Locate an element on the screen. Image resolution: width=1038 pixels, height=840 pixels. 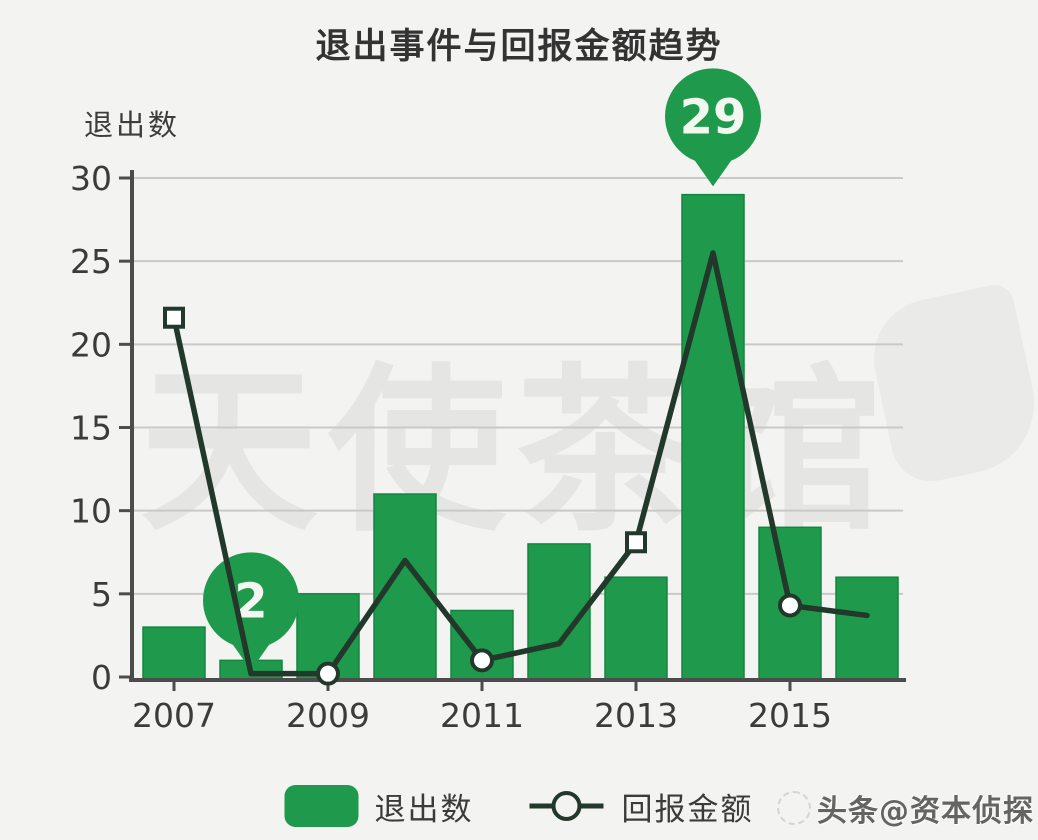
legend-bar-swatch is located at coordinates (321, 806).